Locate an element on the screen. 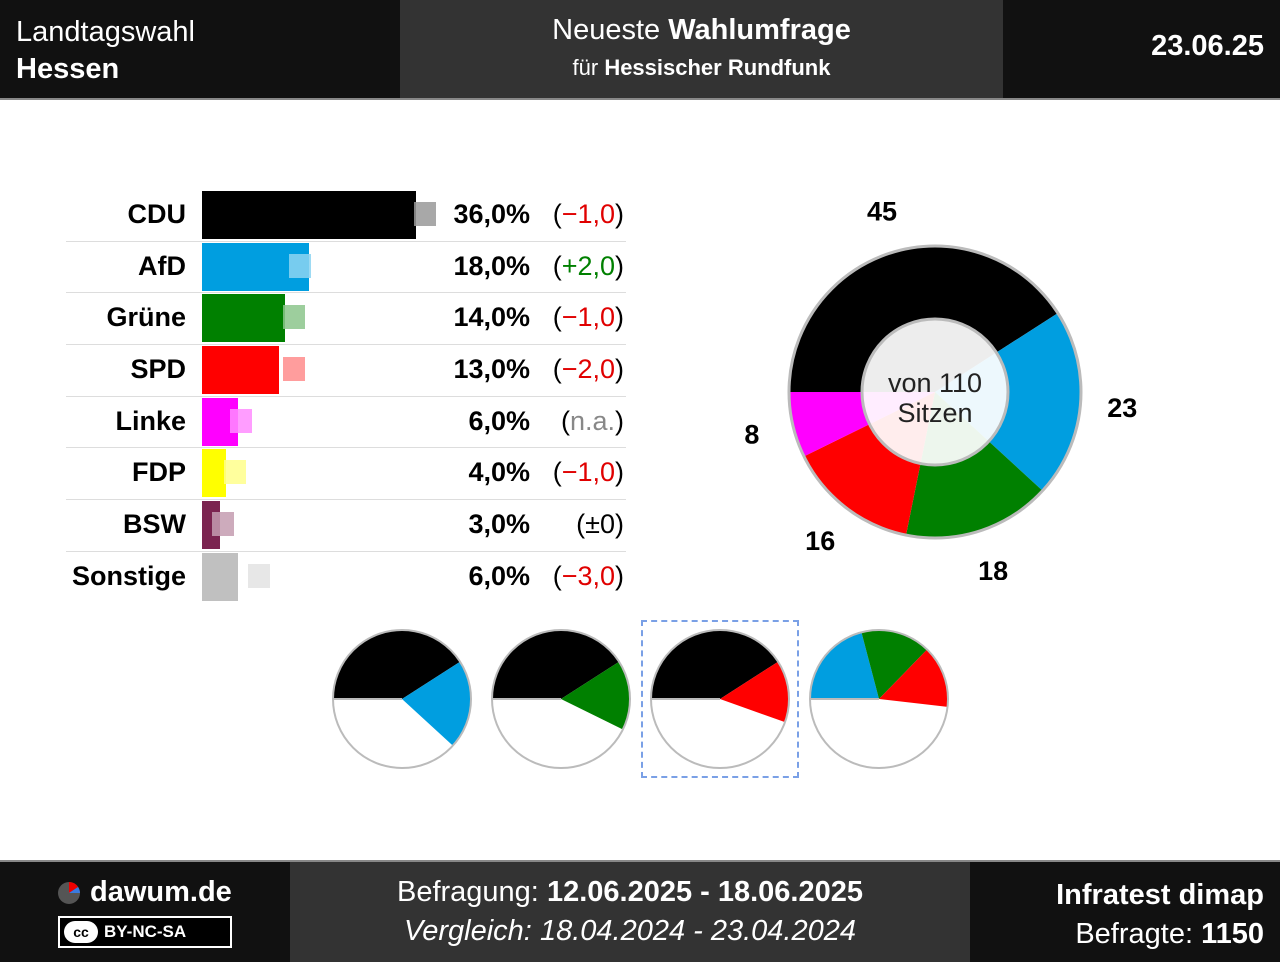 The height and width of the screenshot is (962, 1280). bar-row-bsw: BSW 3,0% (±0) is located at coordinates (346, 526).